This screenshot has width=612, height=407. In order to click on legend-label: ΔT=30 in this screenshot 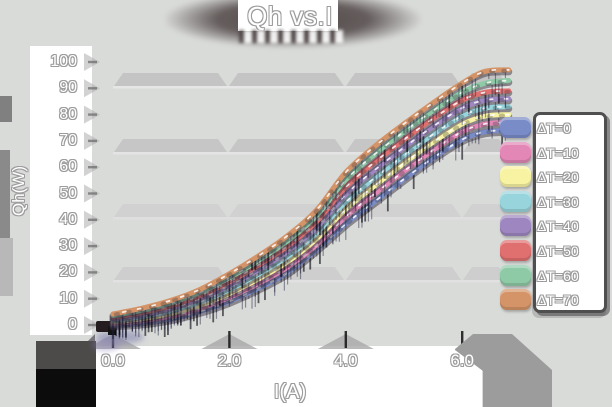, I will do `click(558, 201)`.